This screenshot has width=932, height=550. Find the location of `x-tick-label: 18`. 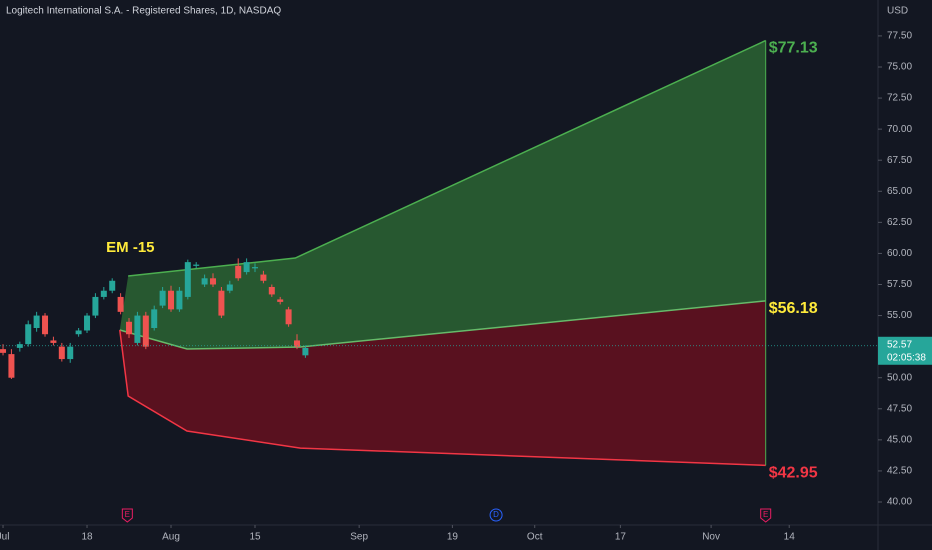

x-tick-label: 18 is located at coordinates (87, 537).